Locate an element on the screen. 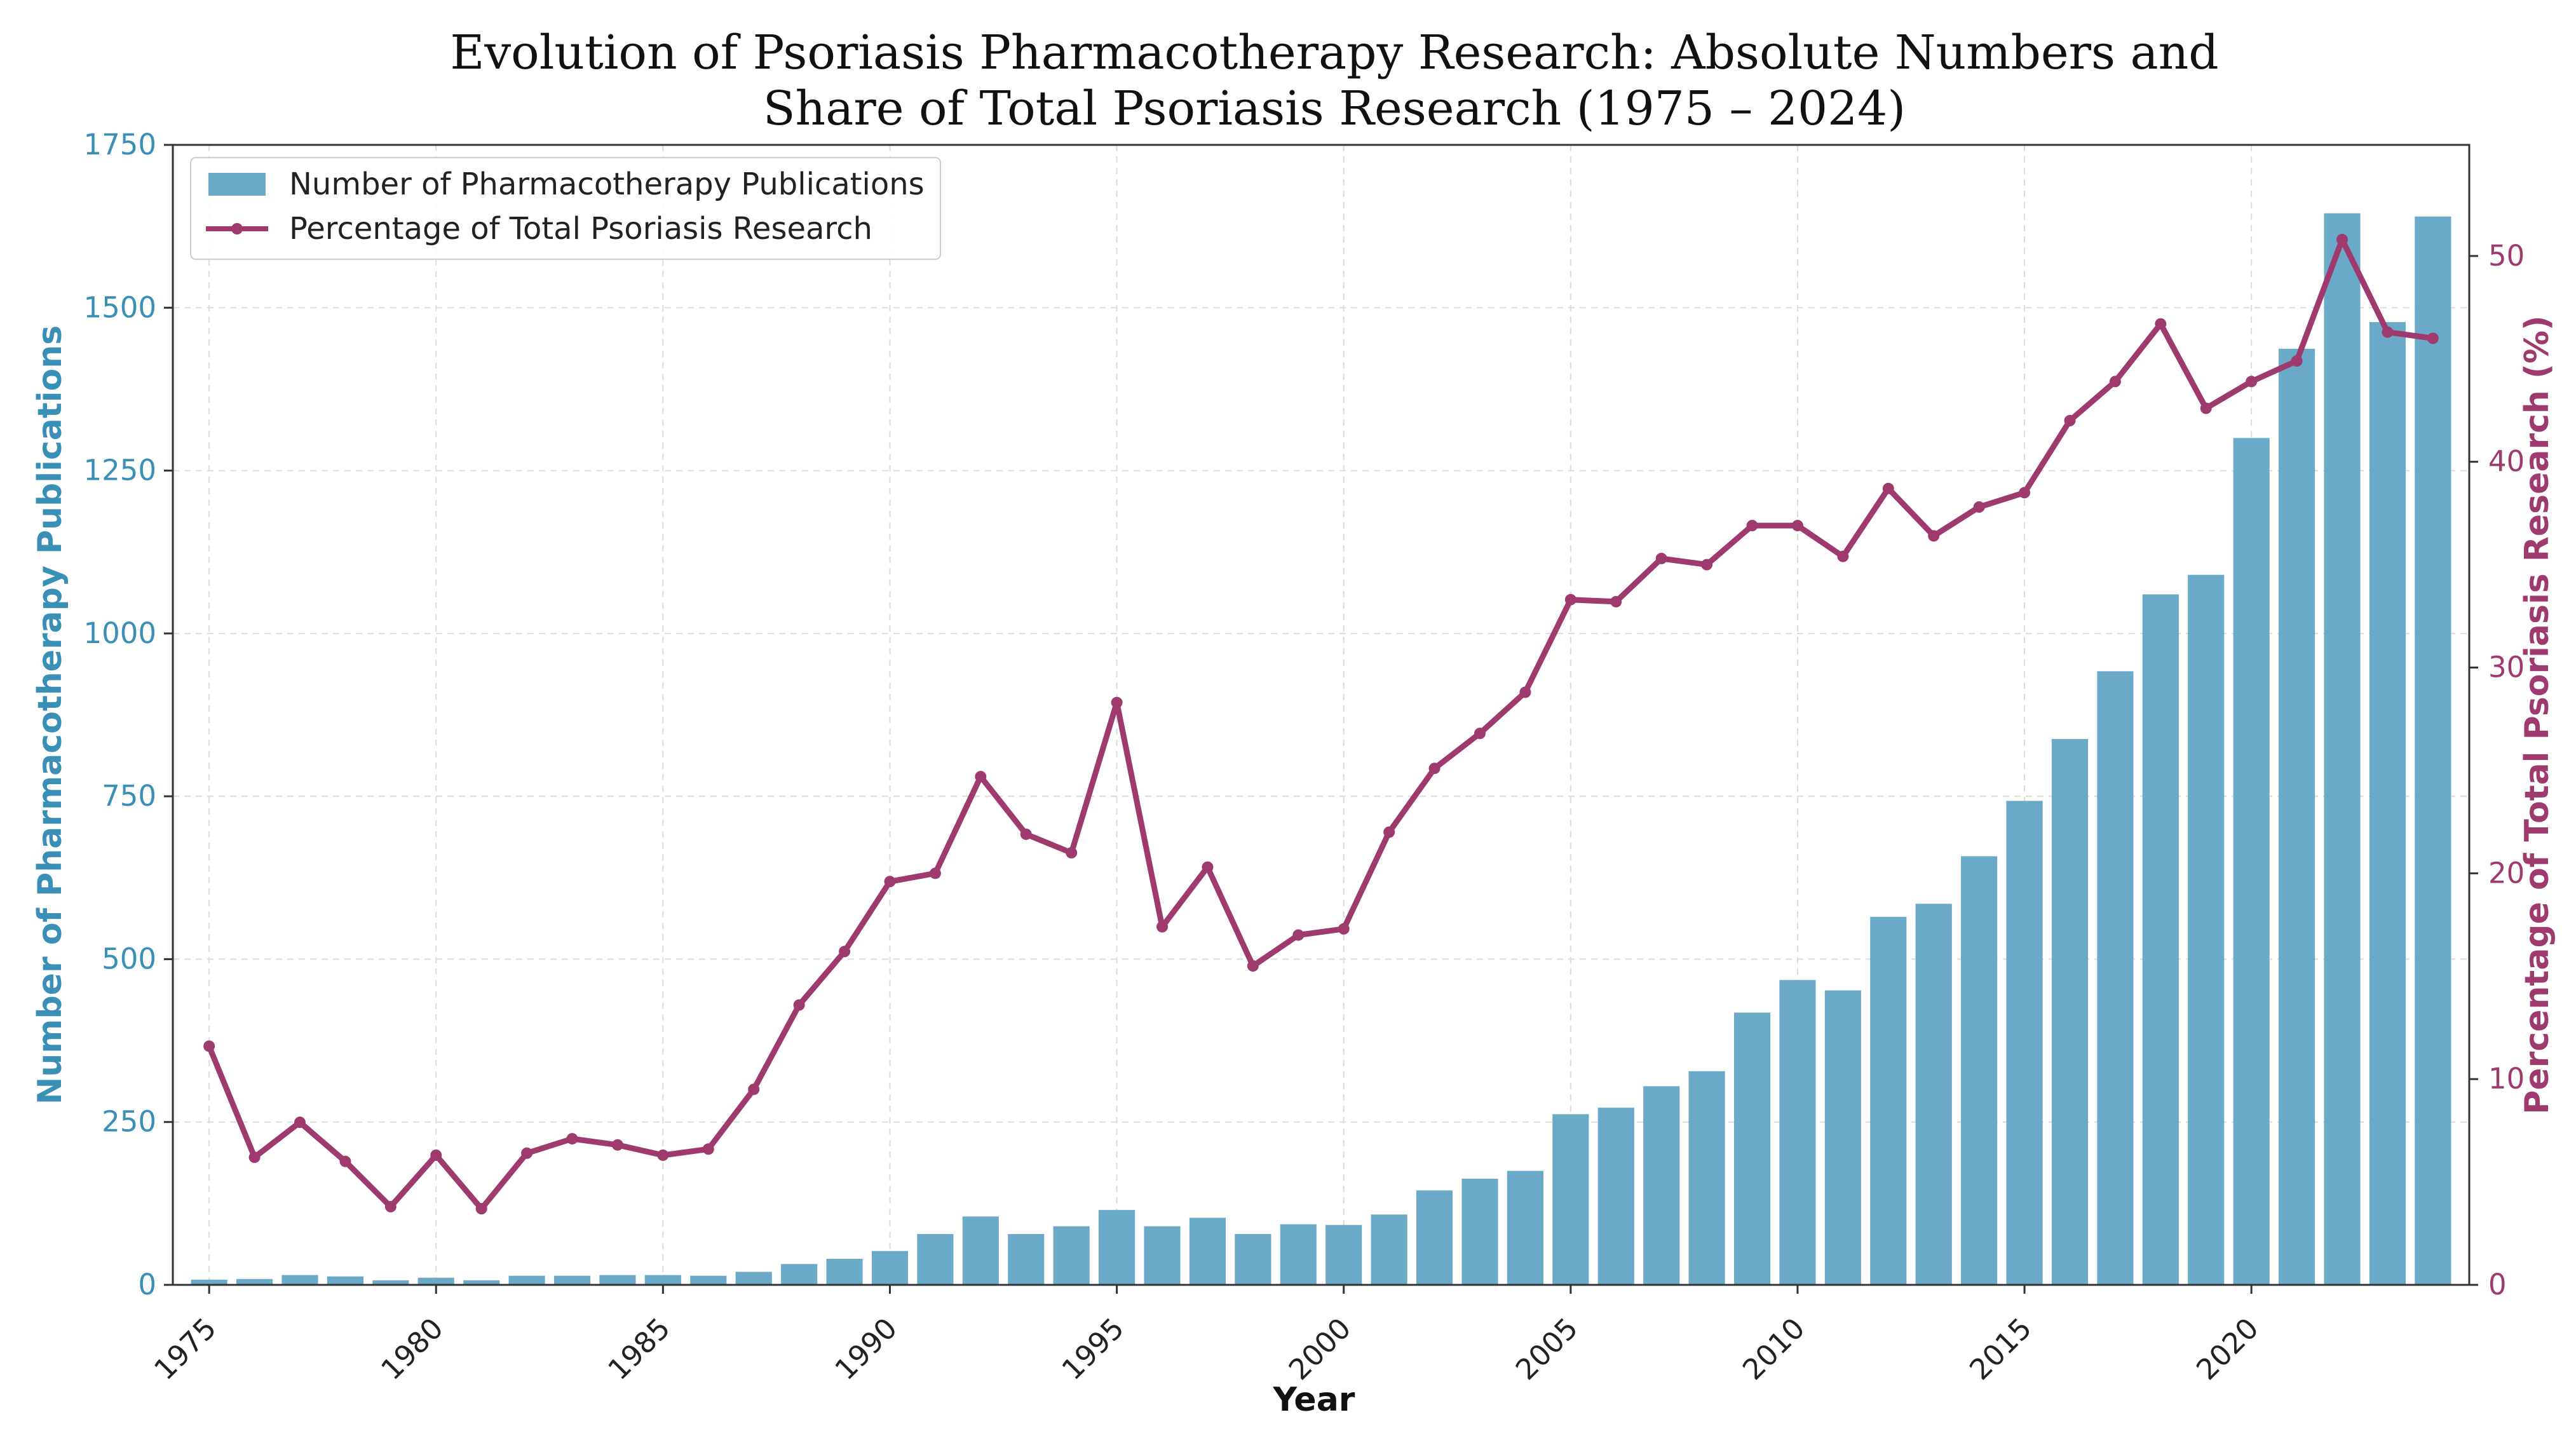  percentage-point-2007 is located at coordinates (1661, 558).